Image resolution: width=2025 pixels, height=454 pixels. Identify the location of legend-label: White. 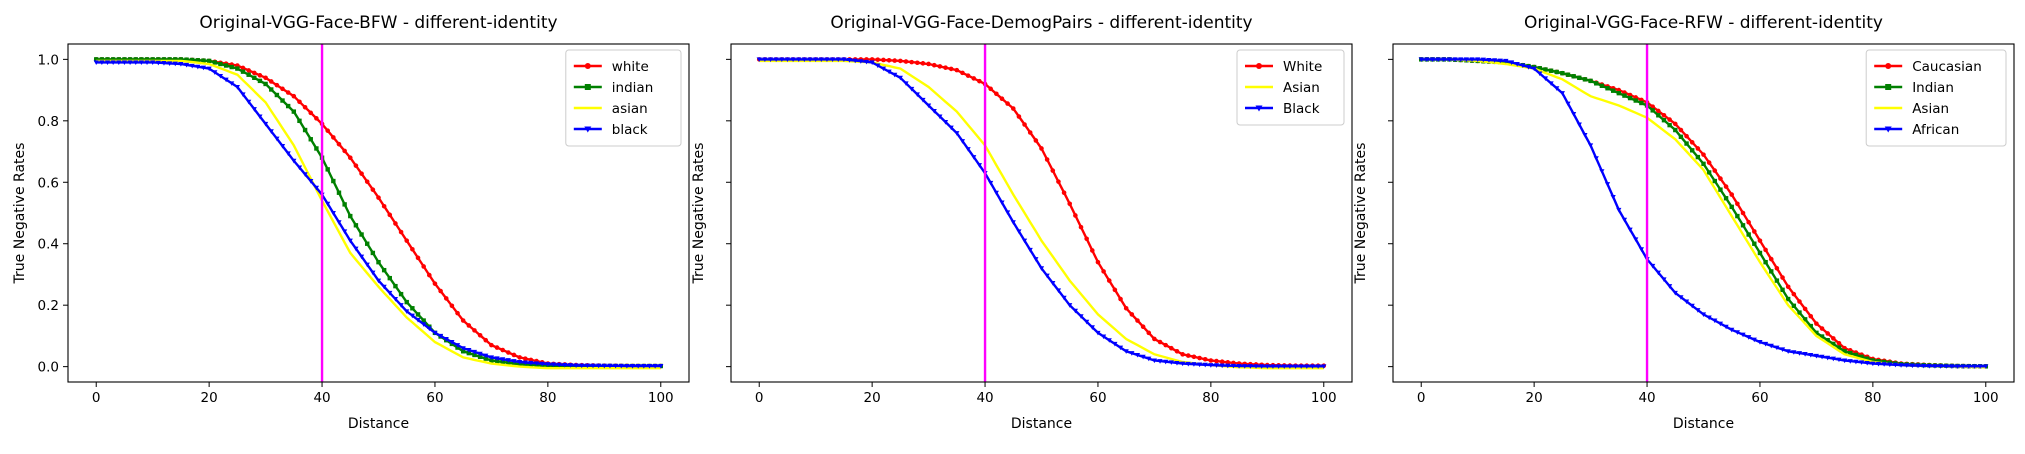
(1302, 67).